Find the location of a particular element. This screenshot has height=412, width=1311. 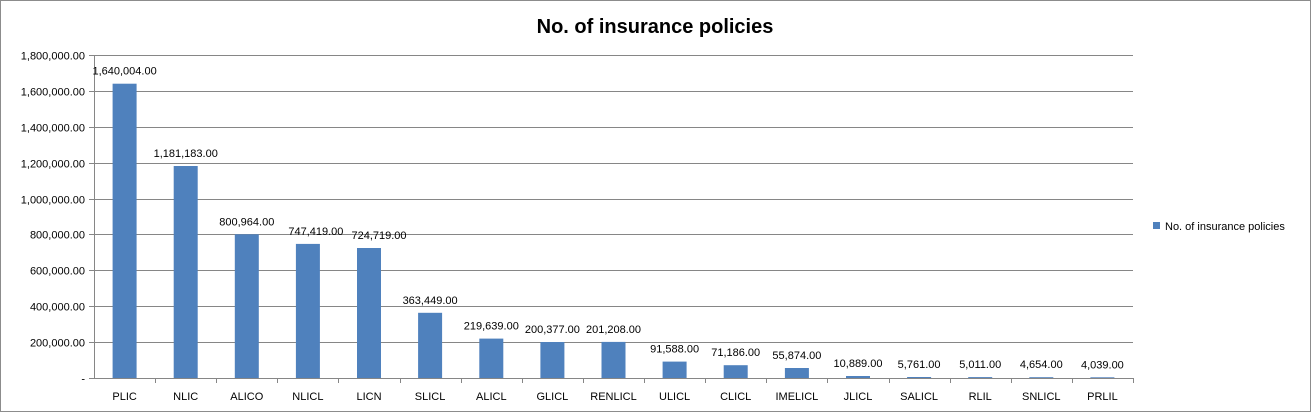

bar-snlicl is located at coordinates (1041, 377).